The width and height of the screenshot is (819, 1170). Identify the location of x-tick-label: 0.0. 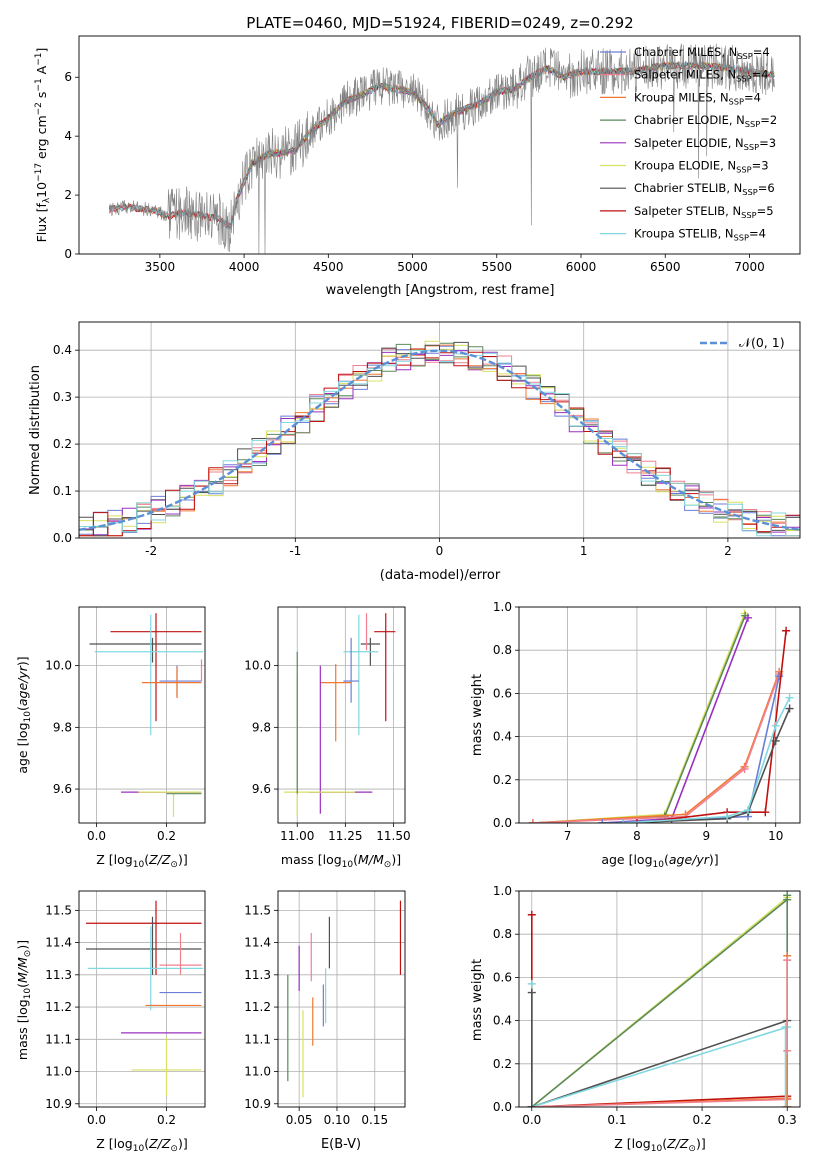
(96, 1120).